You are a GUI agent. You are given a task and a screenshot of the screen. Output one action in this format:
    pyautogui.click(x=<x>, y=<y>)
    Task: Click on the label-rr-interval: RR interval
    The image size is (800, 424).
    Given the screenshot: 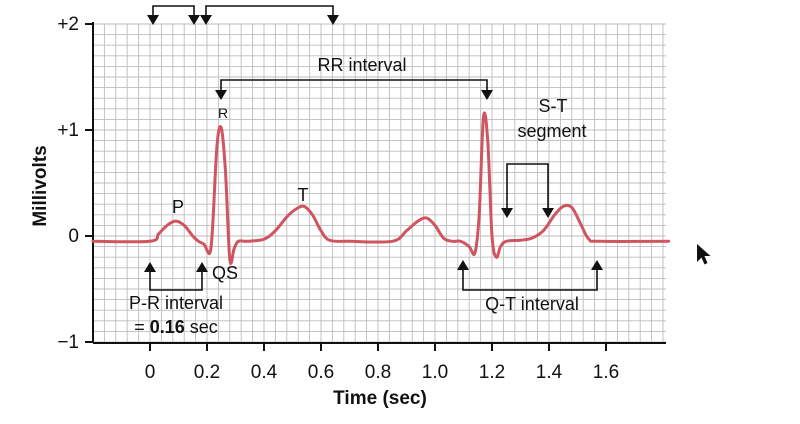 What is the action you would take?
    pyautogui.click(x=361, y=65)
    